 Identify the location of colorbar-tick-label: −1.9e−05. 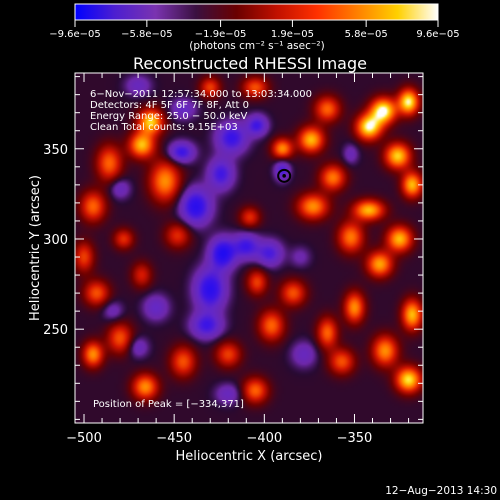
(221, 34).